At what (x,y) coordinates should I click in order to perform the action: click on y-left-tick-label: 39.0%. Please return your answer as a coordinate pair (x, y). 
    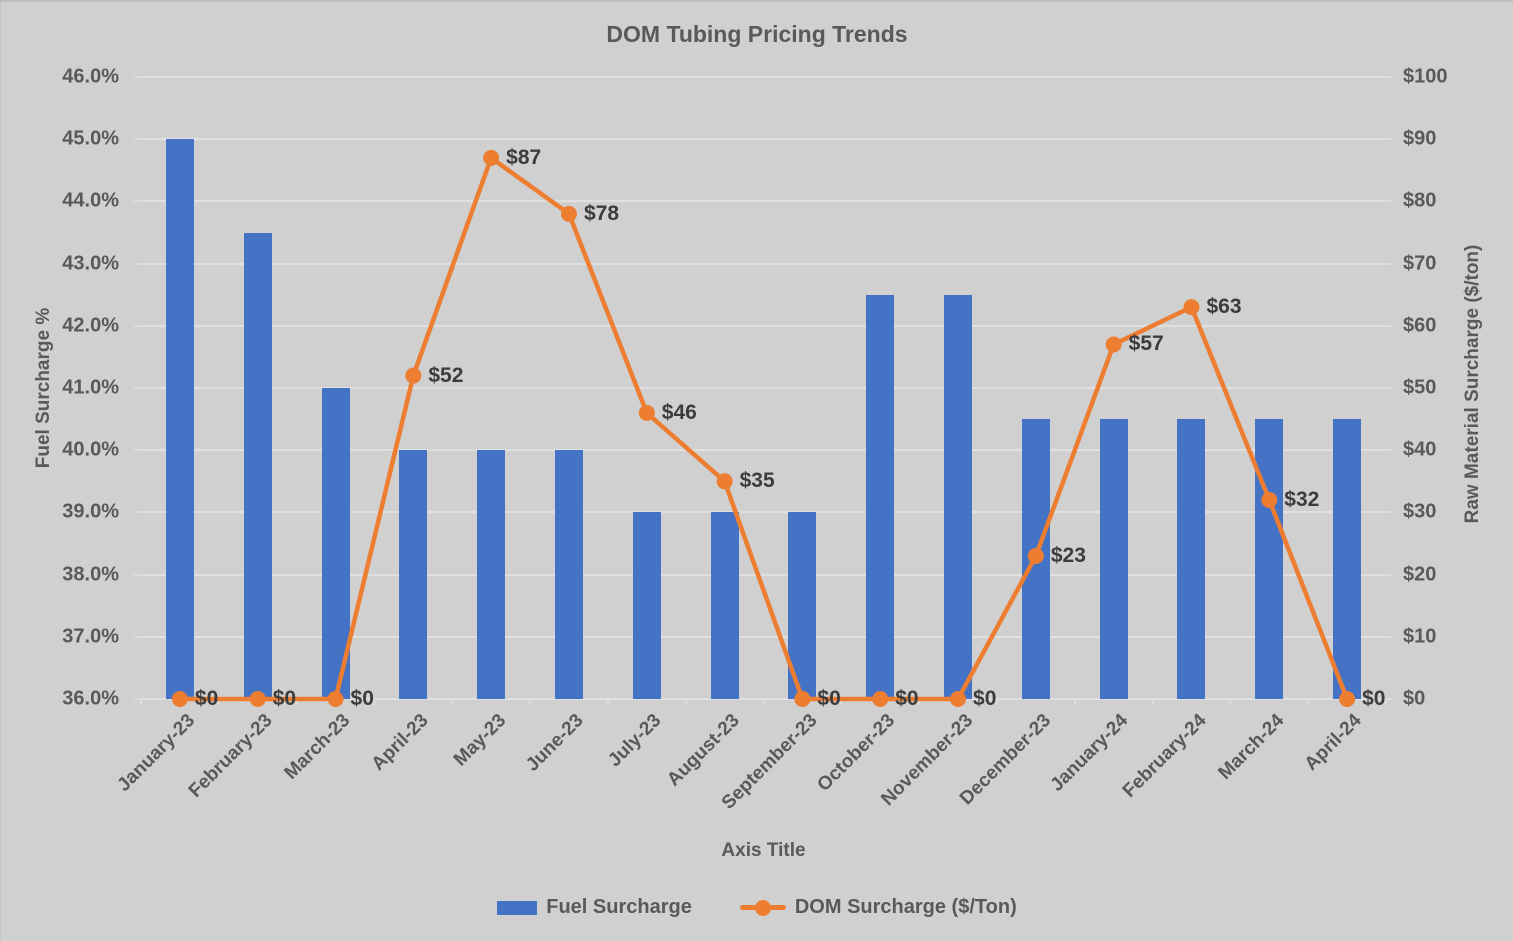
    Looking at the image, I should click on (90, 511).